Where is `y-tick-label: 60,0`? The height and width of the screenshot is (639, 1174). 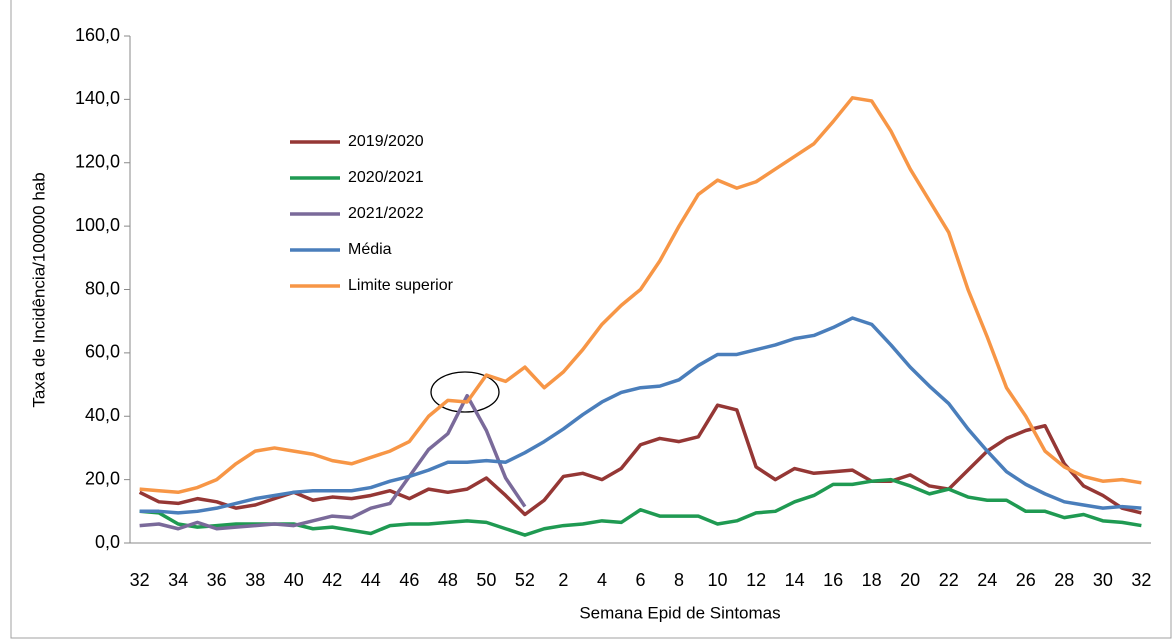
y-tick-label: 60,0 is located at coordinates (102, 352).